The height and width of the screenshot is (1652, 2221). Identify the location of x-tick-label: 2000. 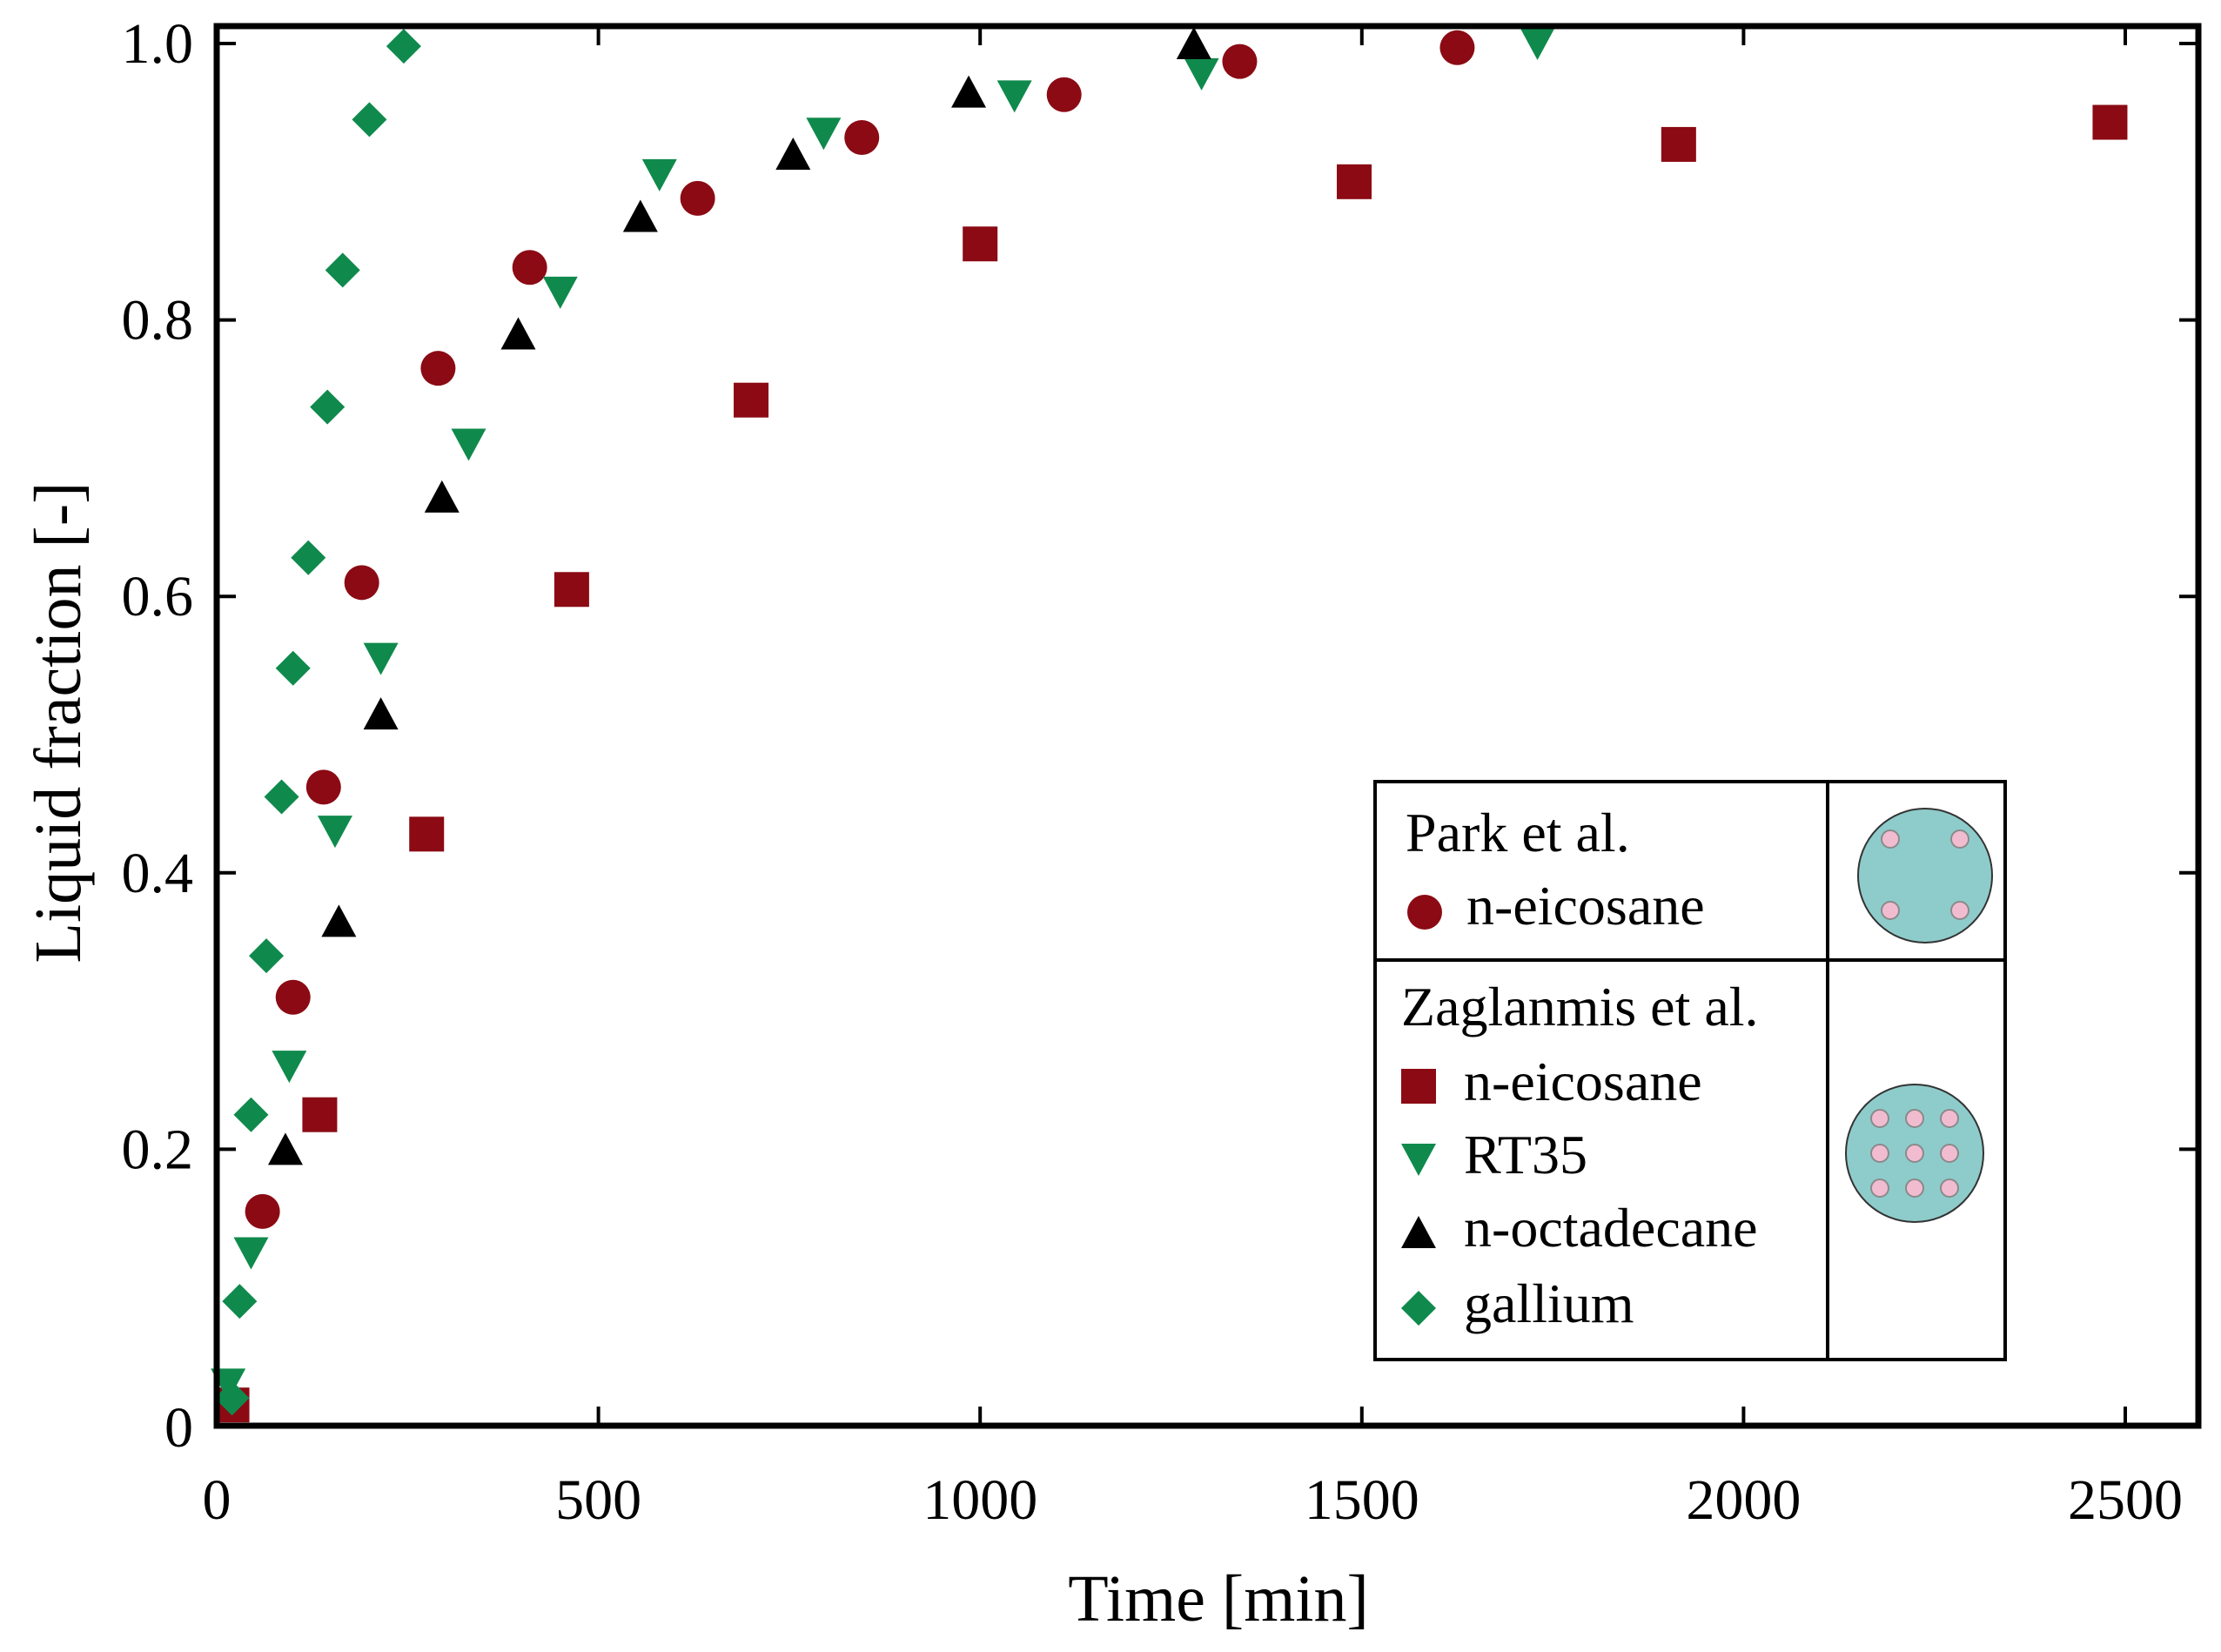
(1744, 1500).